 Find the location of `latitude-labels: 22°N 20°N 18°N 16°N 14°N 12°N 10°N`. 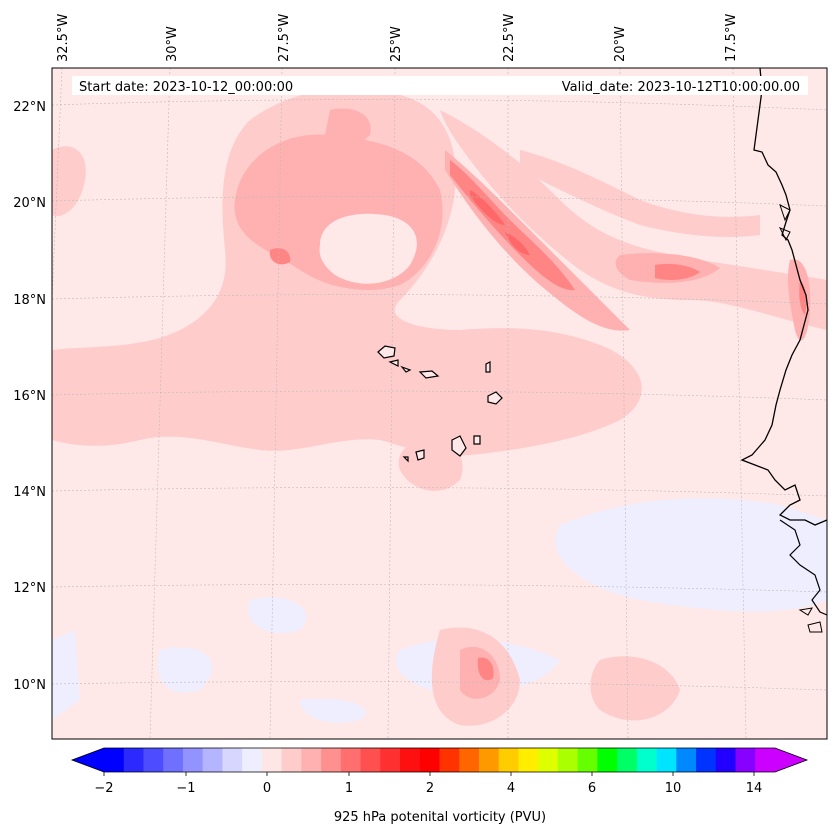

latitude-labels: 22°N 20°N 18°N 16°N 14°N 12°N 10°N is located at coordinates (29, 396).